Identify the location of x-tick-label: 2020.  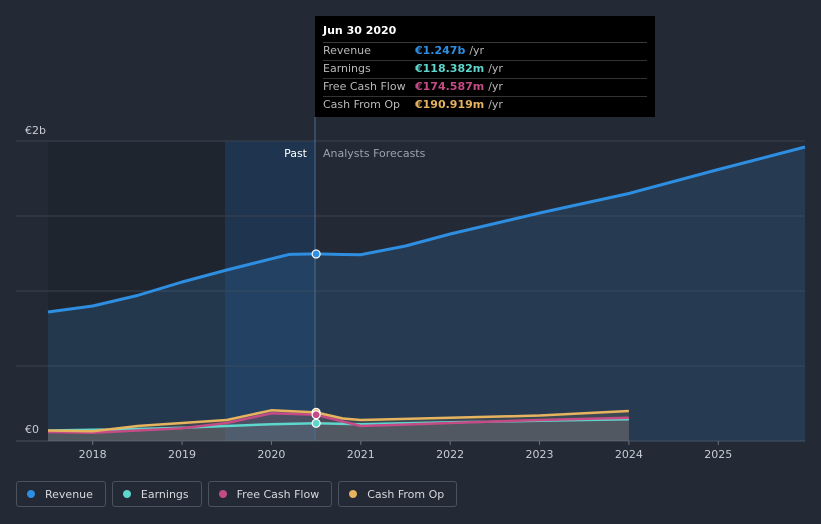
(271, 454).